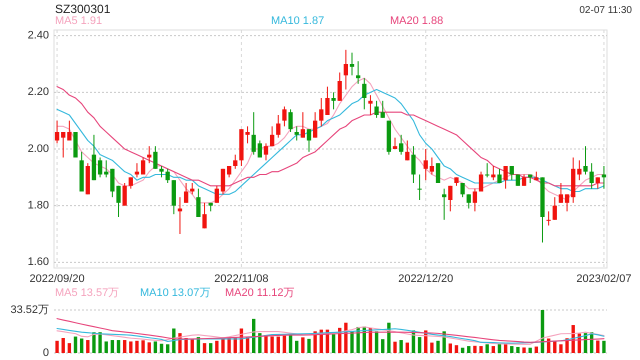 The width and height of the screenshot is (640, 360). Describe the element at coordinates (45, 352) in the screenshot. I see `y-tick-label: 0` at that location.